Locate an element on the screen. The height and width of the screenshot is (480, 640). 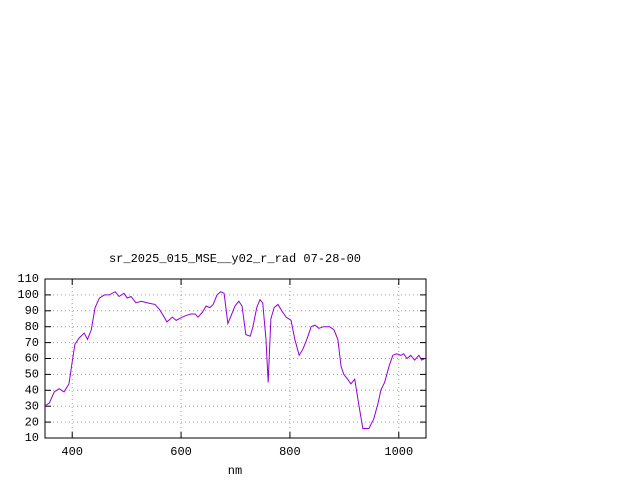
x-tick-label: 400 is located at coordinates (72, 452).